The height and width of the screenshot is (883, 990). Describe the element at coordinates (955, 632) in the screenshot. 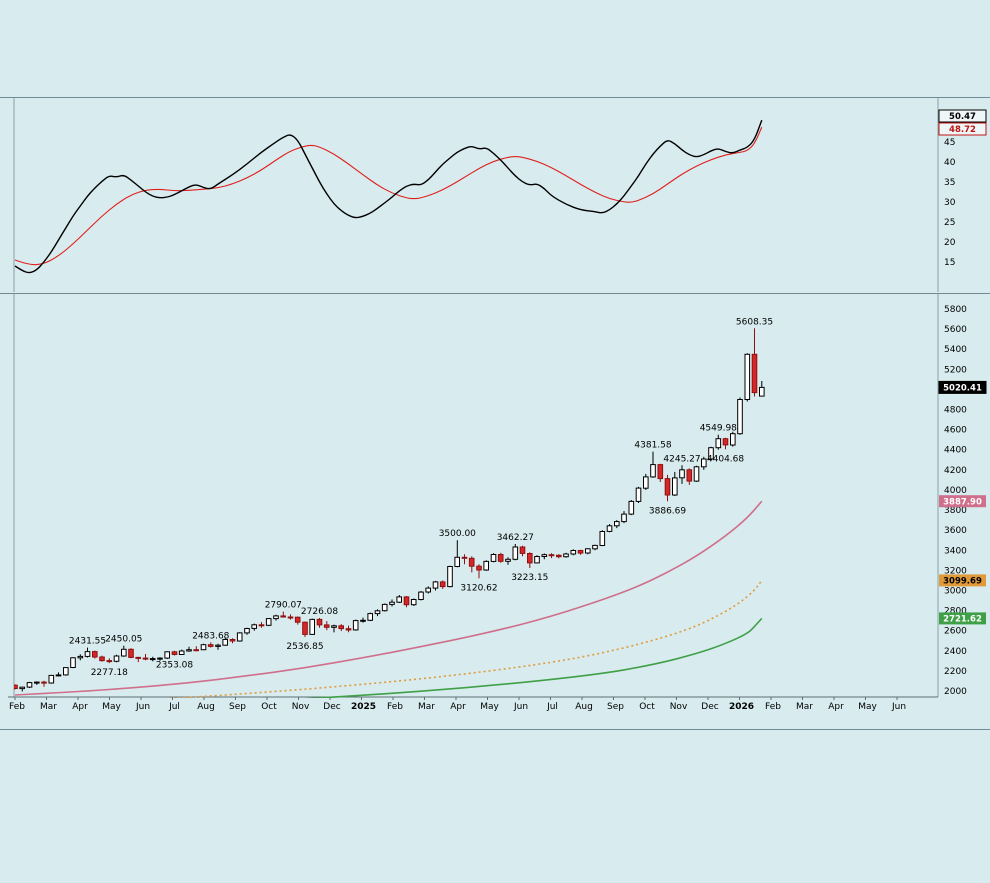

I see `svg-text: 2600` at that location.